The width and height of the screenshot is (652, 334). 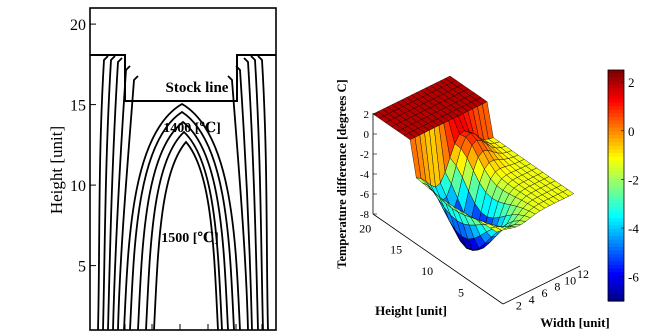 What do you see at coordinates (633, 228) in the screenshot?
I see `colorbar-tick-label: -4` at bounding box center [633, 228].